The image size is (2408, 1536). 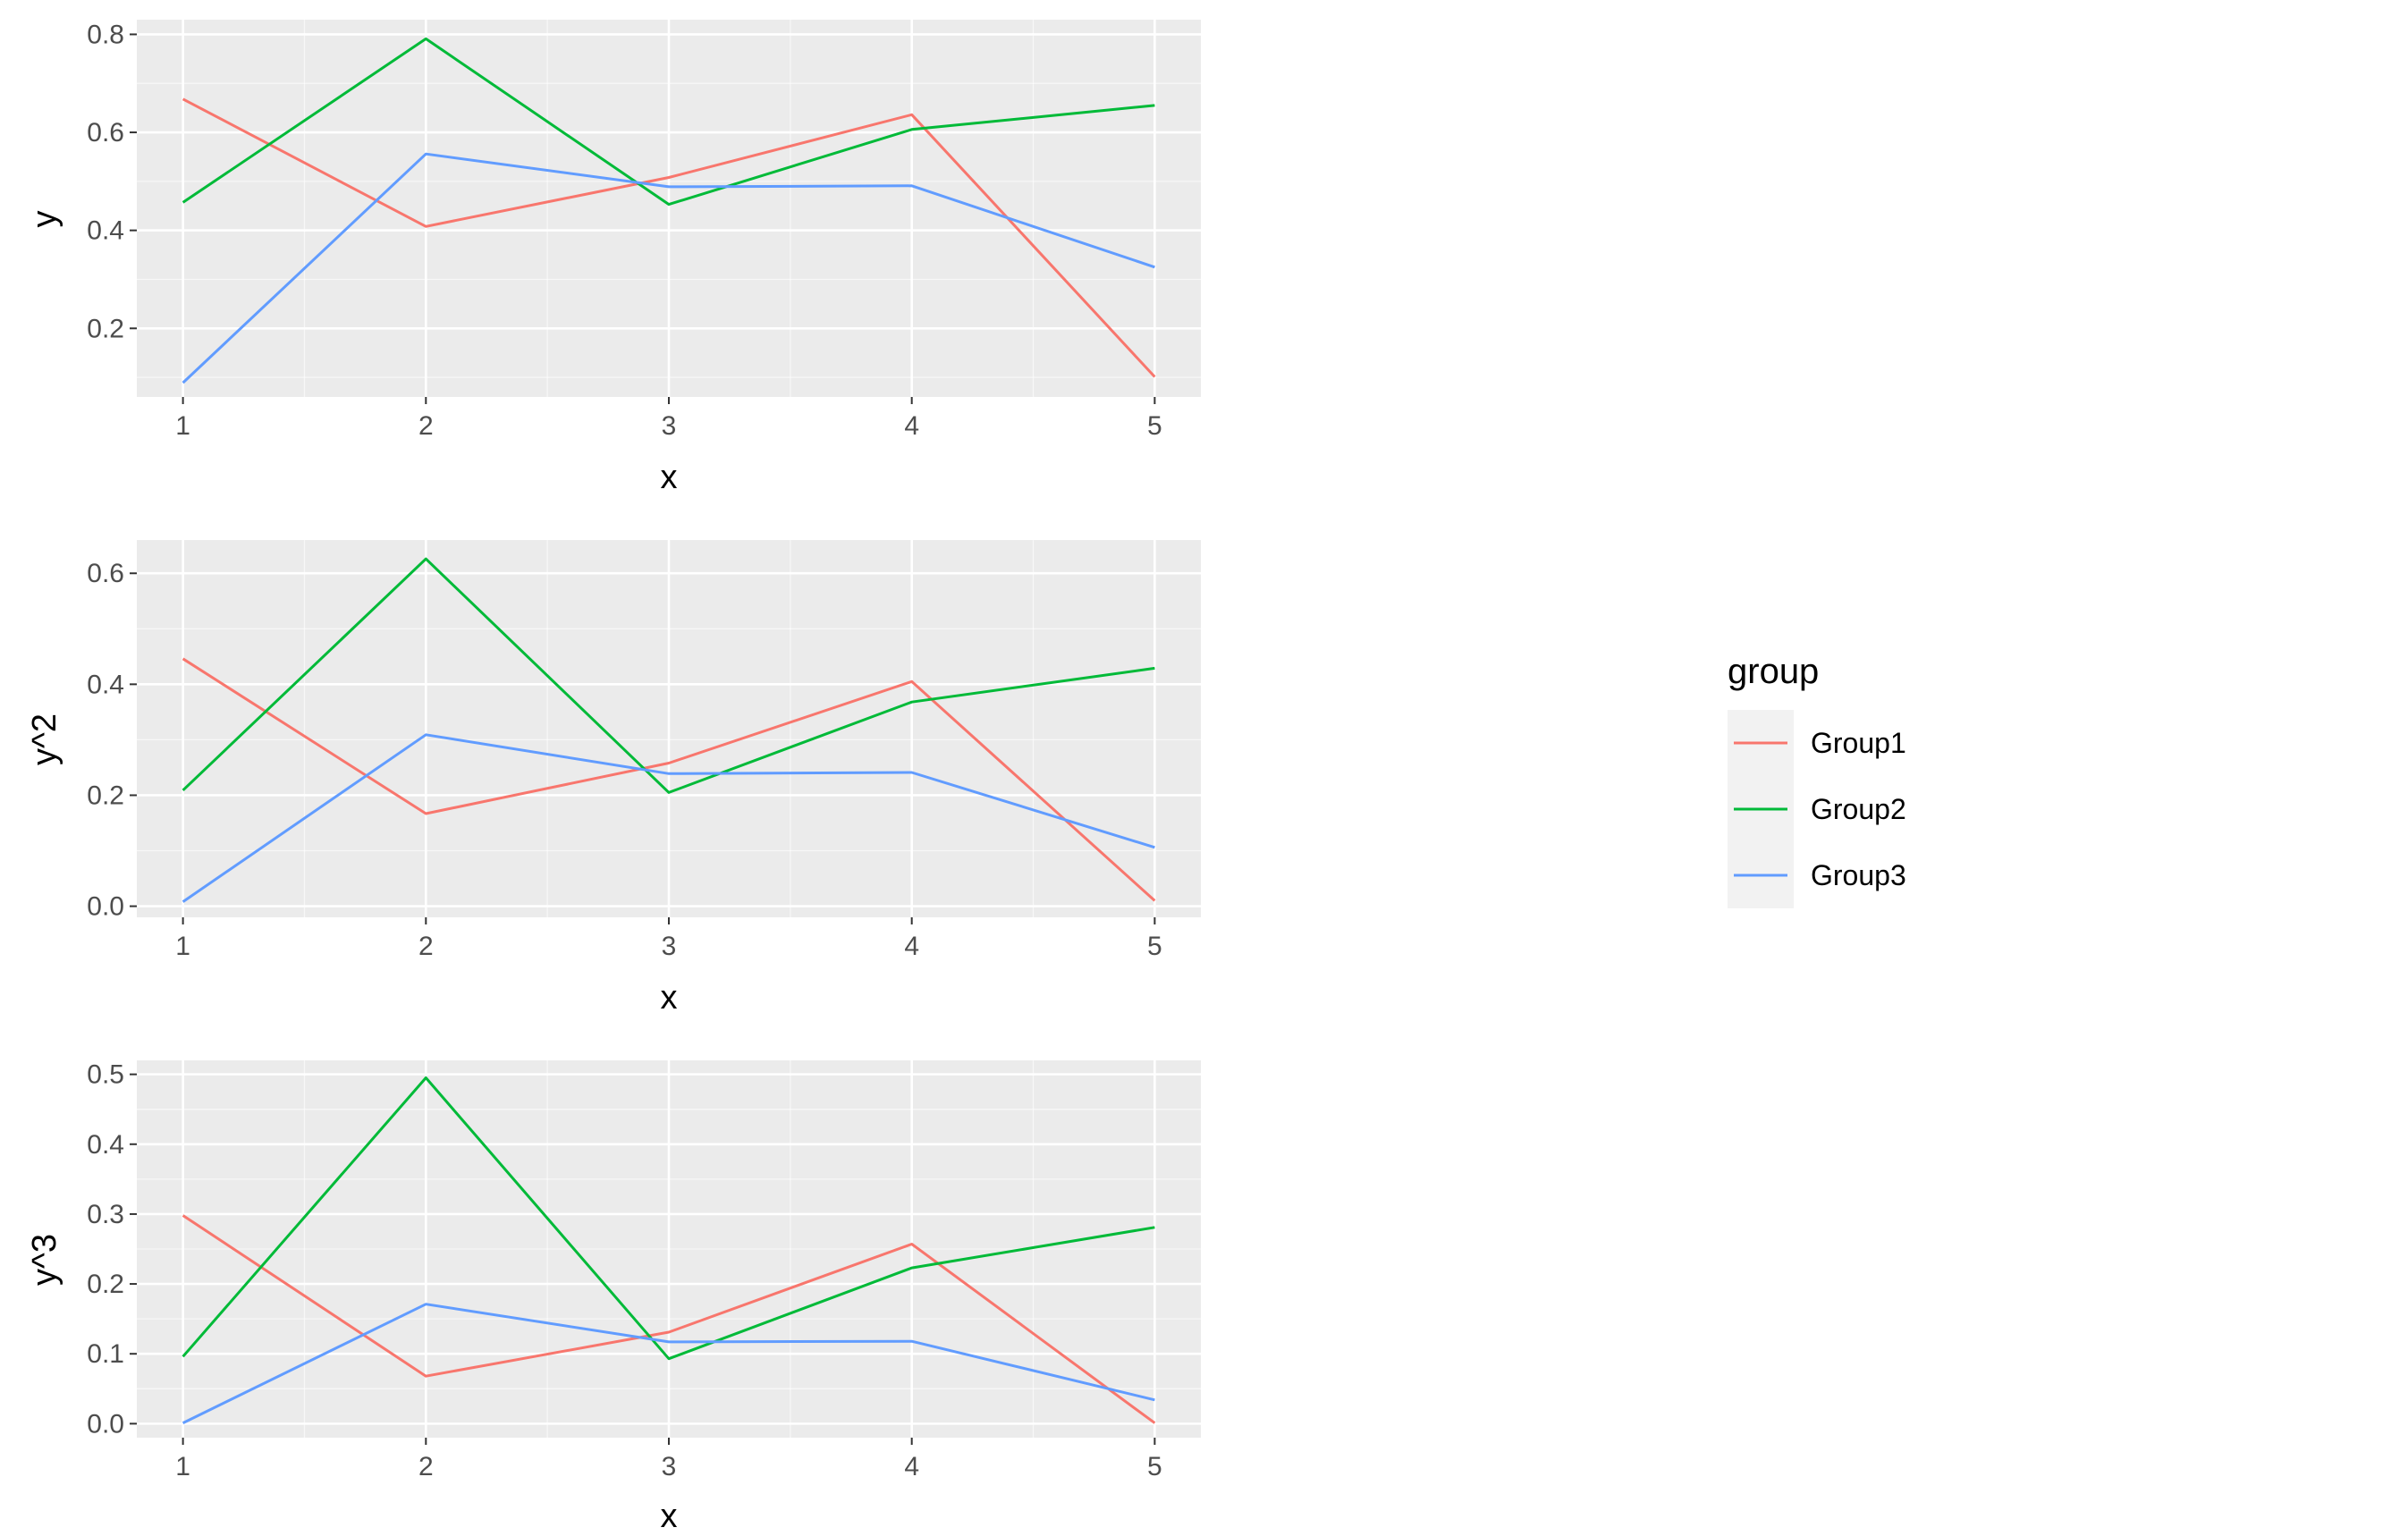 I want to click on top-series-line-group3, so click(x=668, y=268).